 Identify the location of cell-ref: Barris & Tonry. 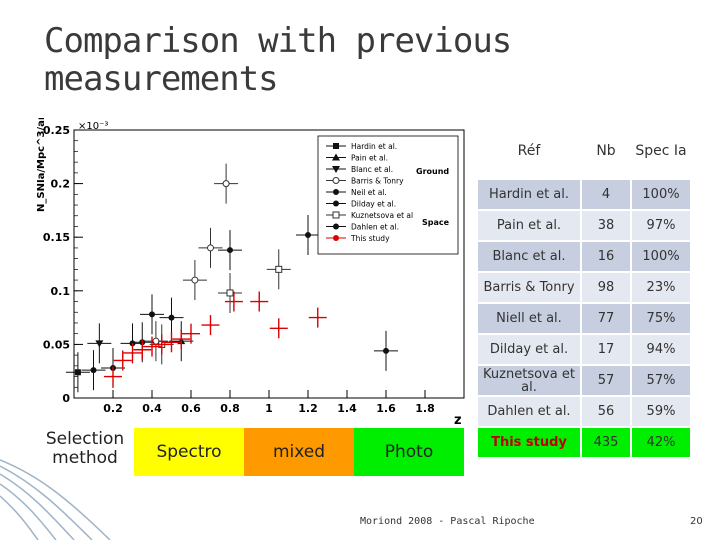
(529, 287).